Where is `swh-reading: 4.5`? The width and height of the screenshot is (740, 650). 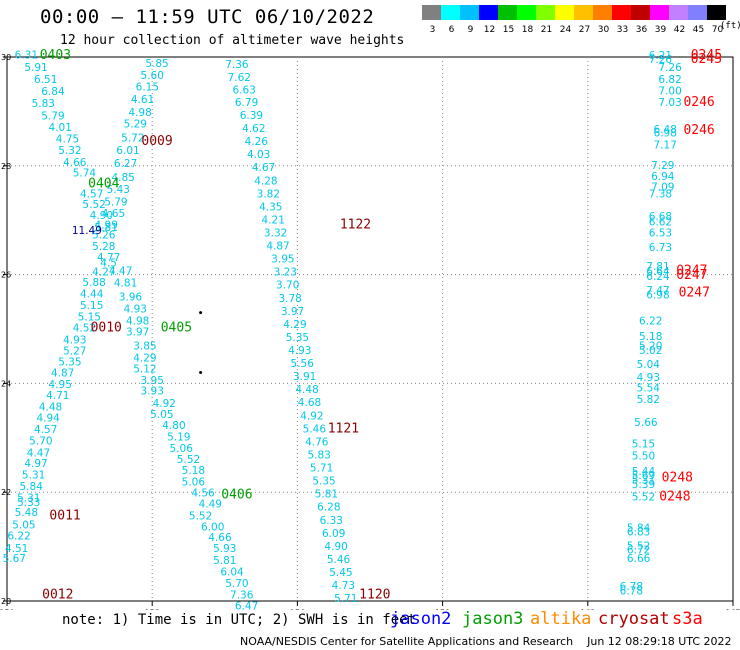
swh-reading: 4.5 is located at coordinates (108, 263).